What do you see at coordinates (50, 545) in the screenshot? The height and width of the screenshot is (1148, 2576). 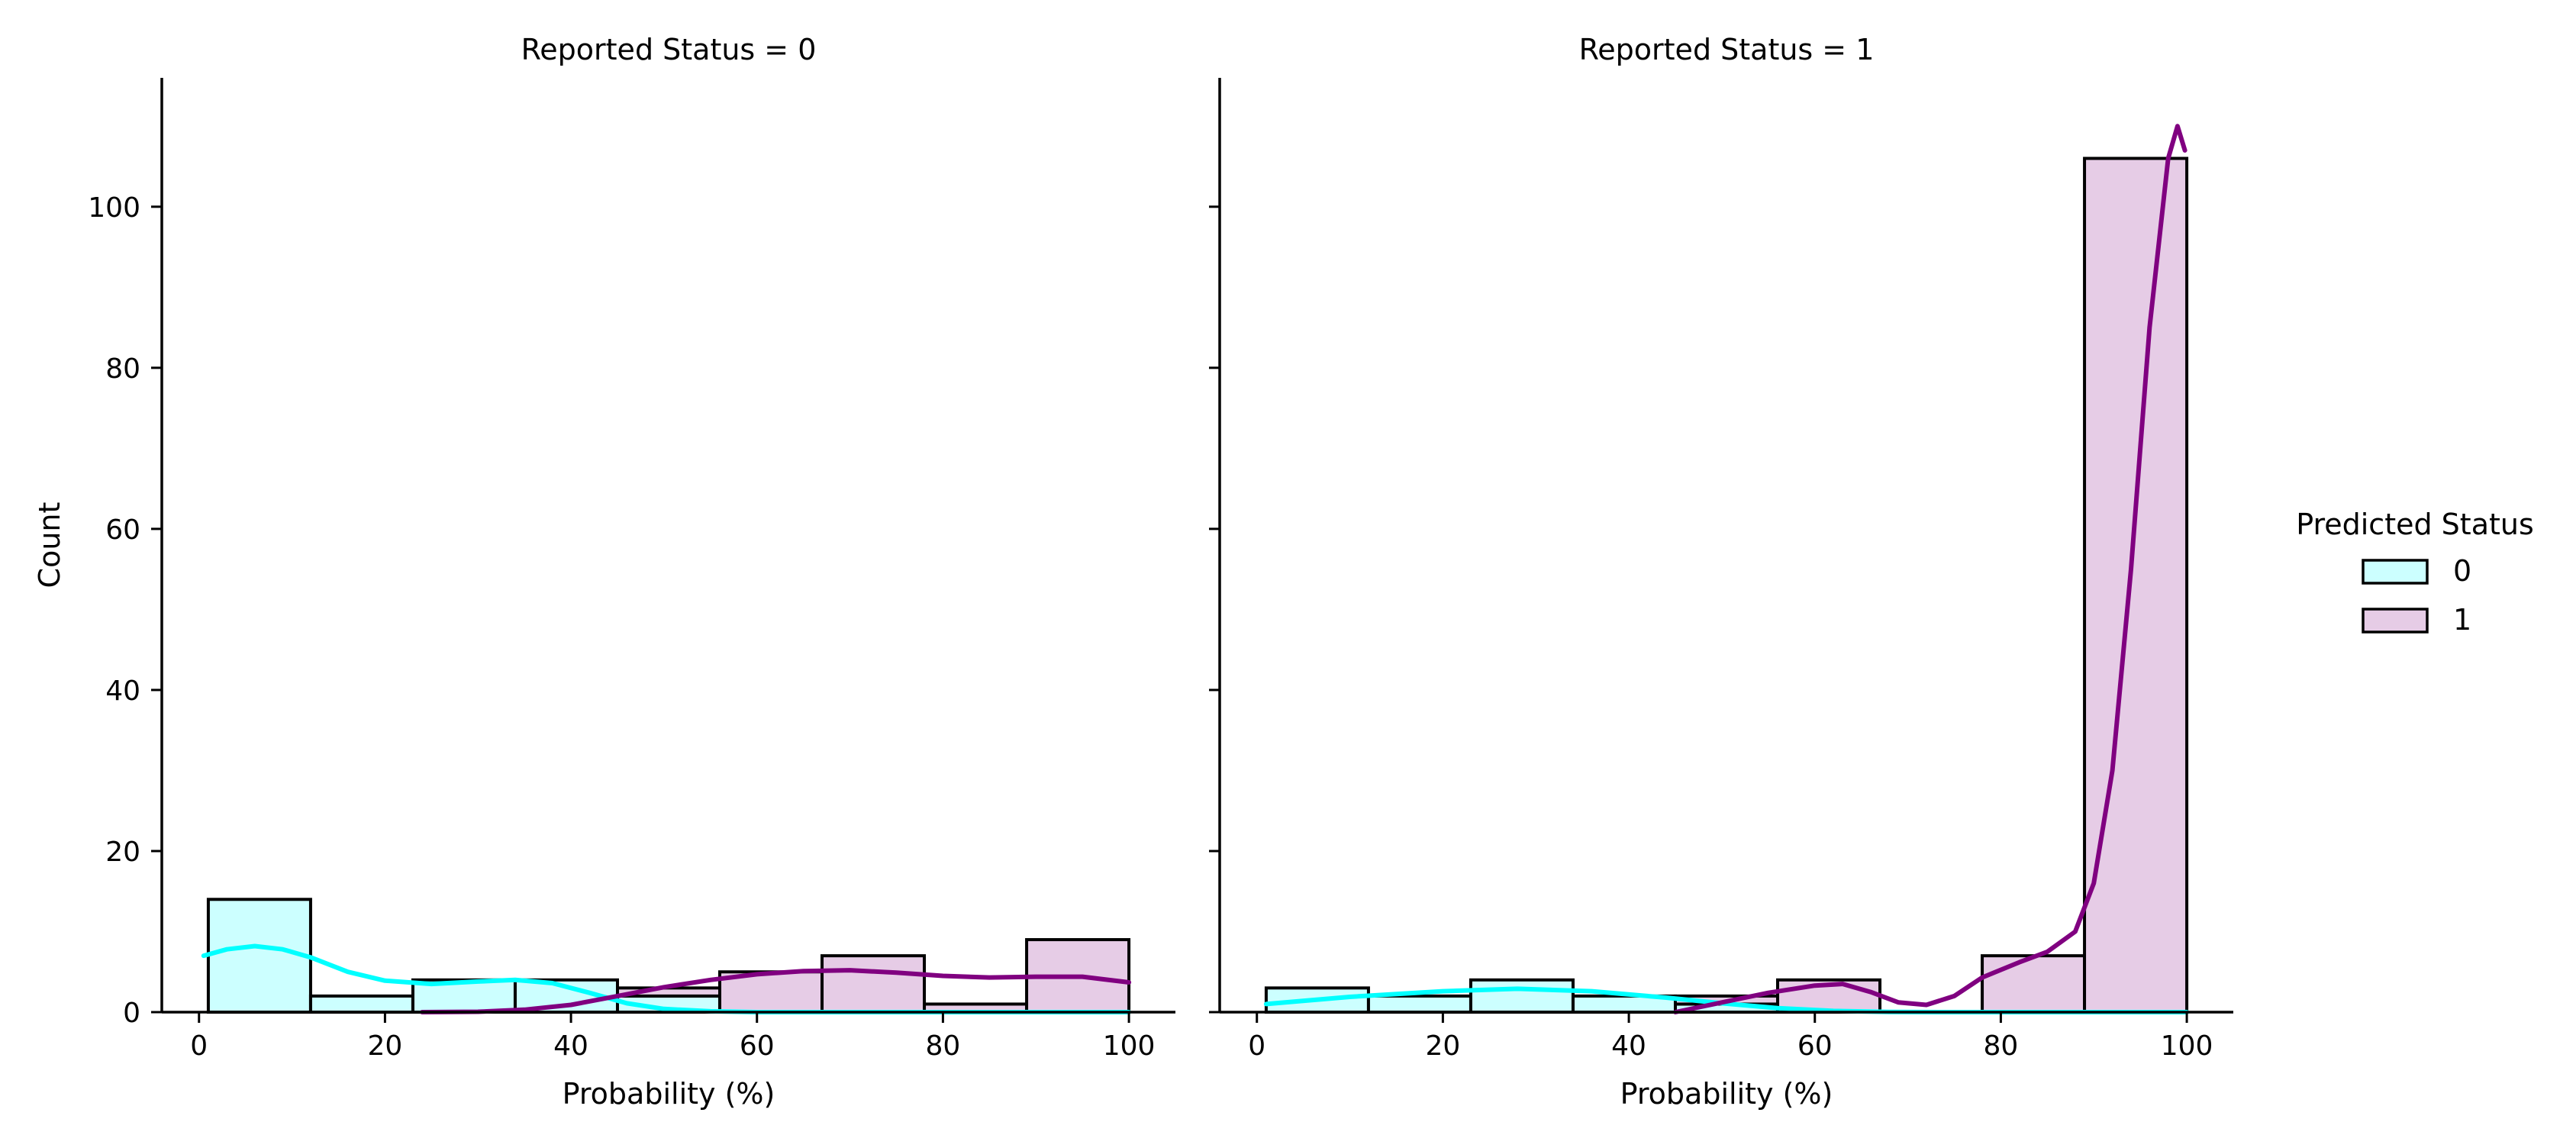 I see `y-axis-label: Count` at bounding box center [50, 545].